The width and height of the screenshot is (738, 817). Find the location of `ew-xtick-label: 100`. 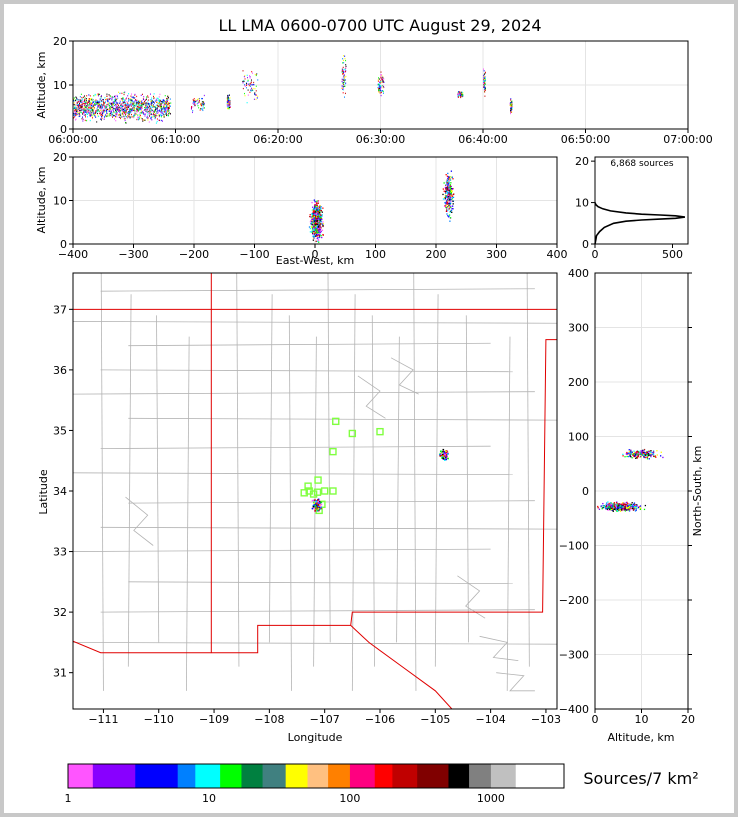

ew-xtick-label: 100 is located at coordinates (375, 254).